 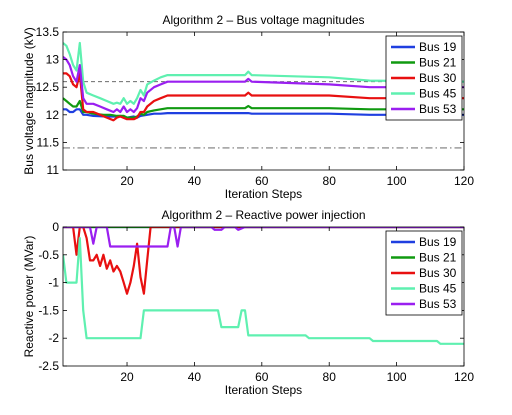 I want to click on y-axis-label: Bus voltage magnitude (kV), so click(x=29, y=100).